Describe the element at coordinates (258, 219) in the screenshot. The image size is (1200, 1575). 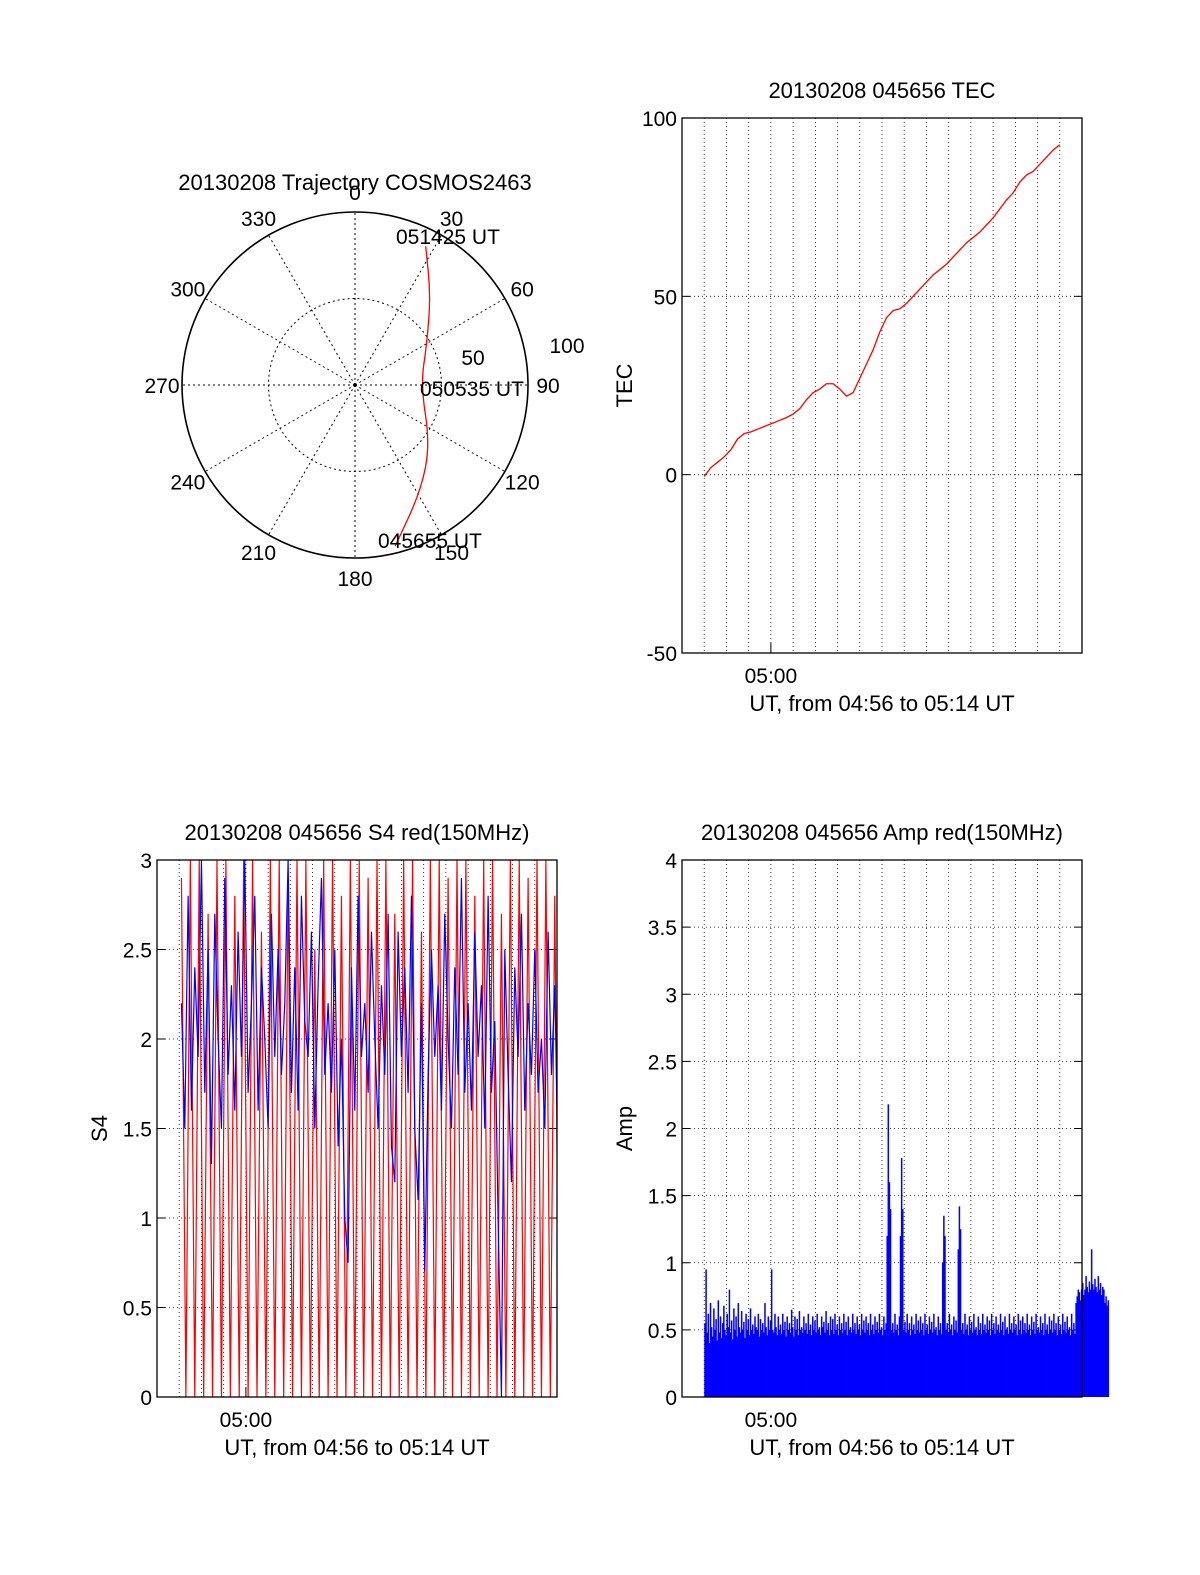
I see `azimuth-label: 330` at that location.